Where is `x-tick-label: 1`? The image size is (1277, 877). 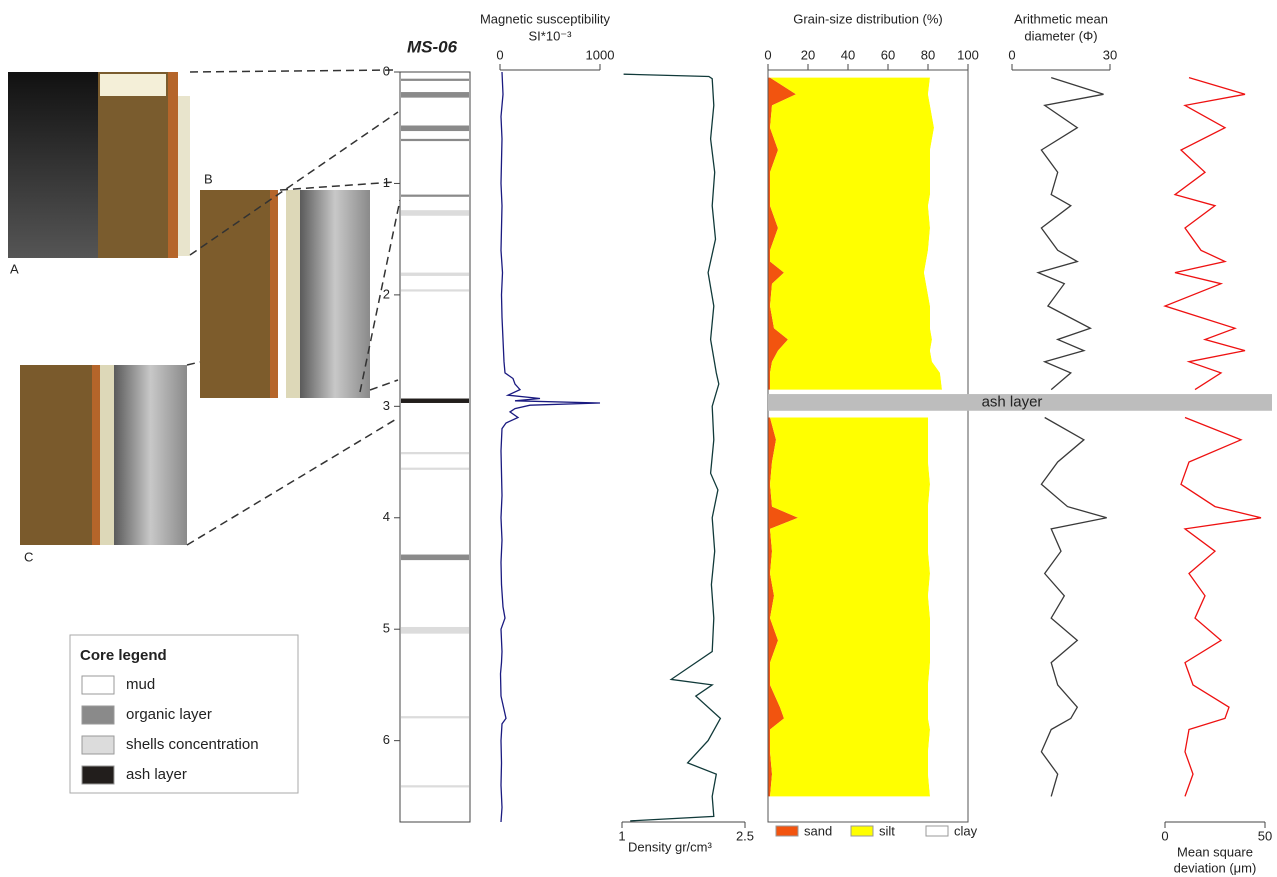 x-tick-label: 1 is located at coordinates (621, 835).